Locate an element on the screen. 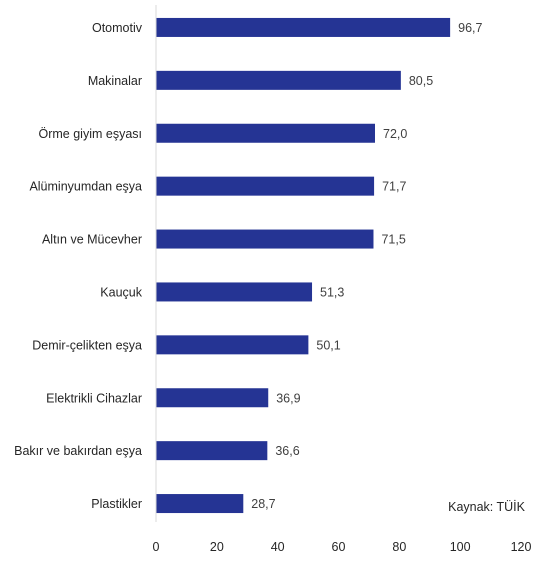 The image size is (533, 561). value-label: 72,0 is located at coordinates (395, 134).